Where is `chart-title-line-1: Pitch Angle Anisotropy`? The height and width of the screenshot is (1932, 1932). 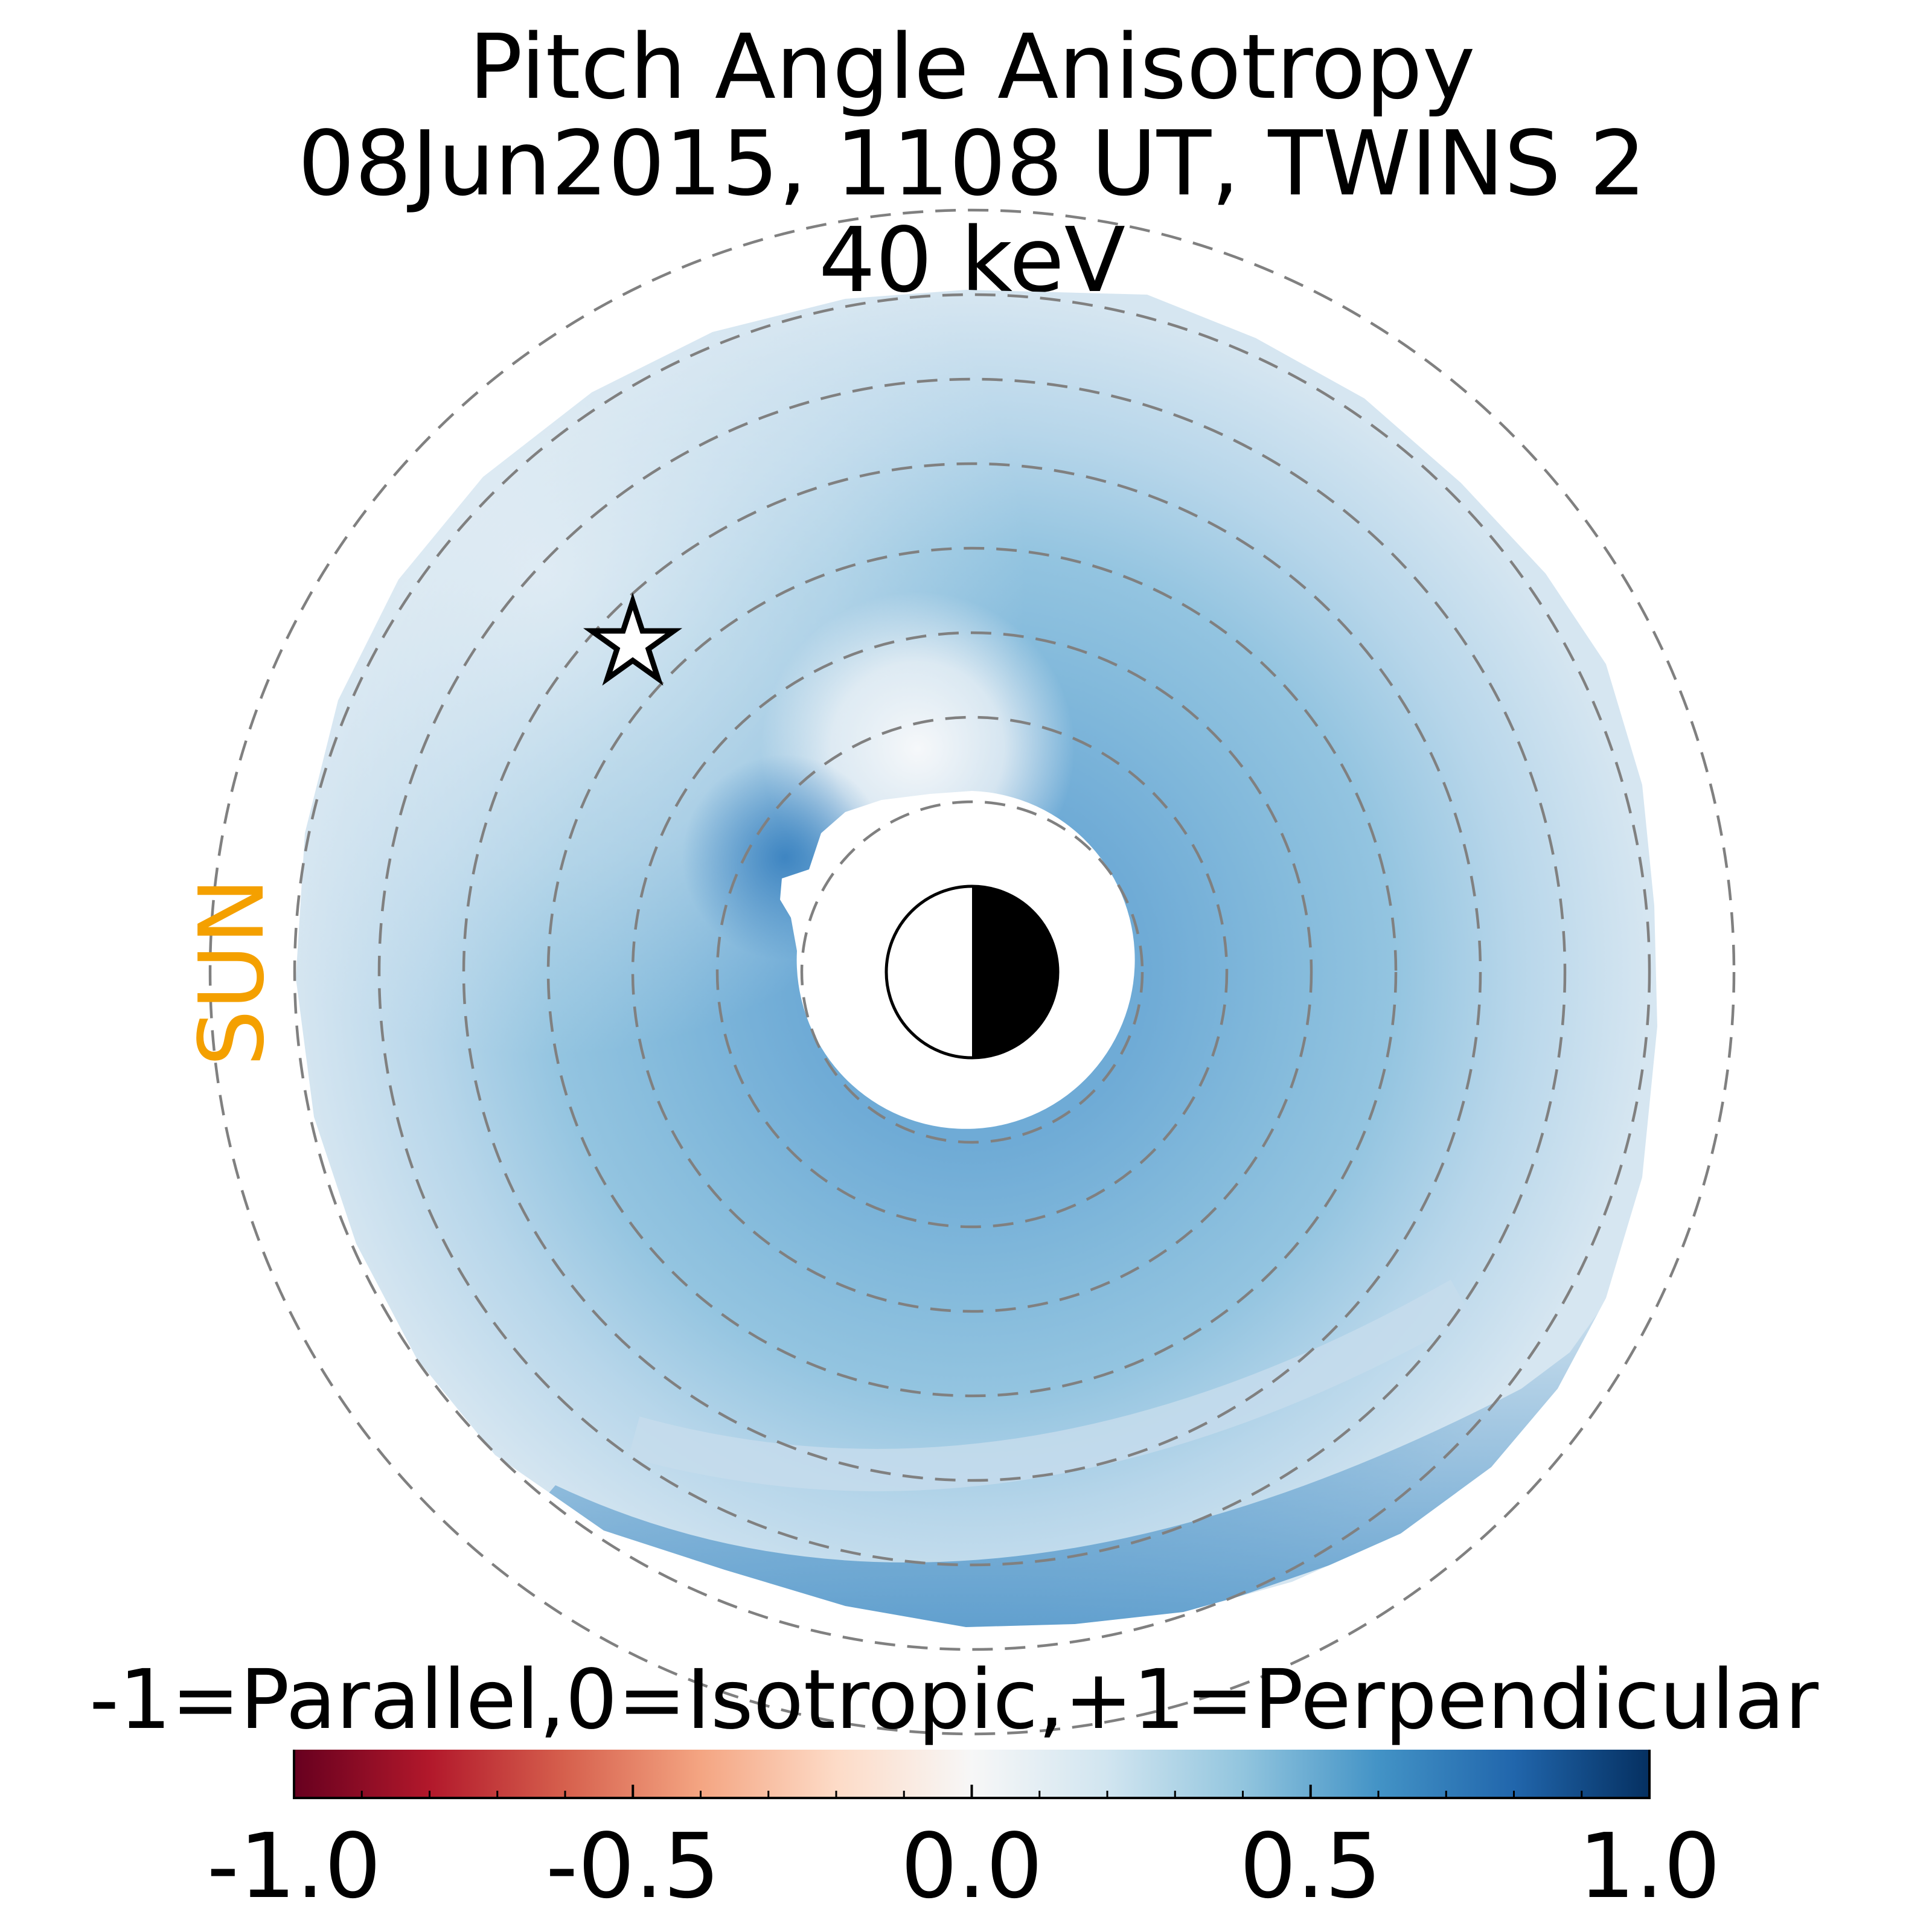 chart-title-line-1: Pitch Angle Anisotropy is located at coordinates (972, 67).